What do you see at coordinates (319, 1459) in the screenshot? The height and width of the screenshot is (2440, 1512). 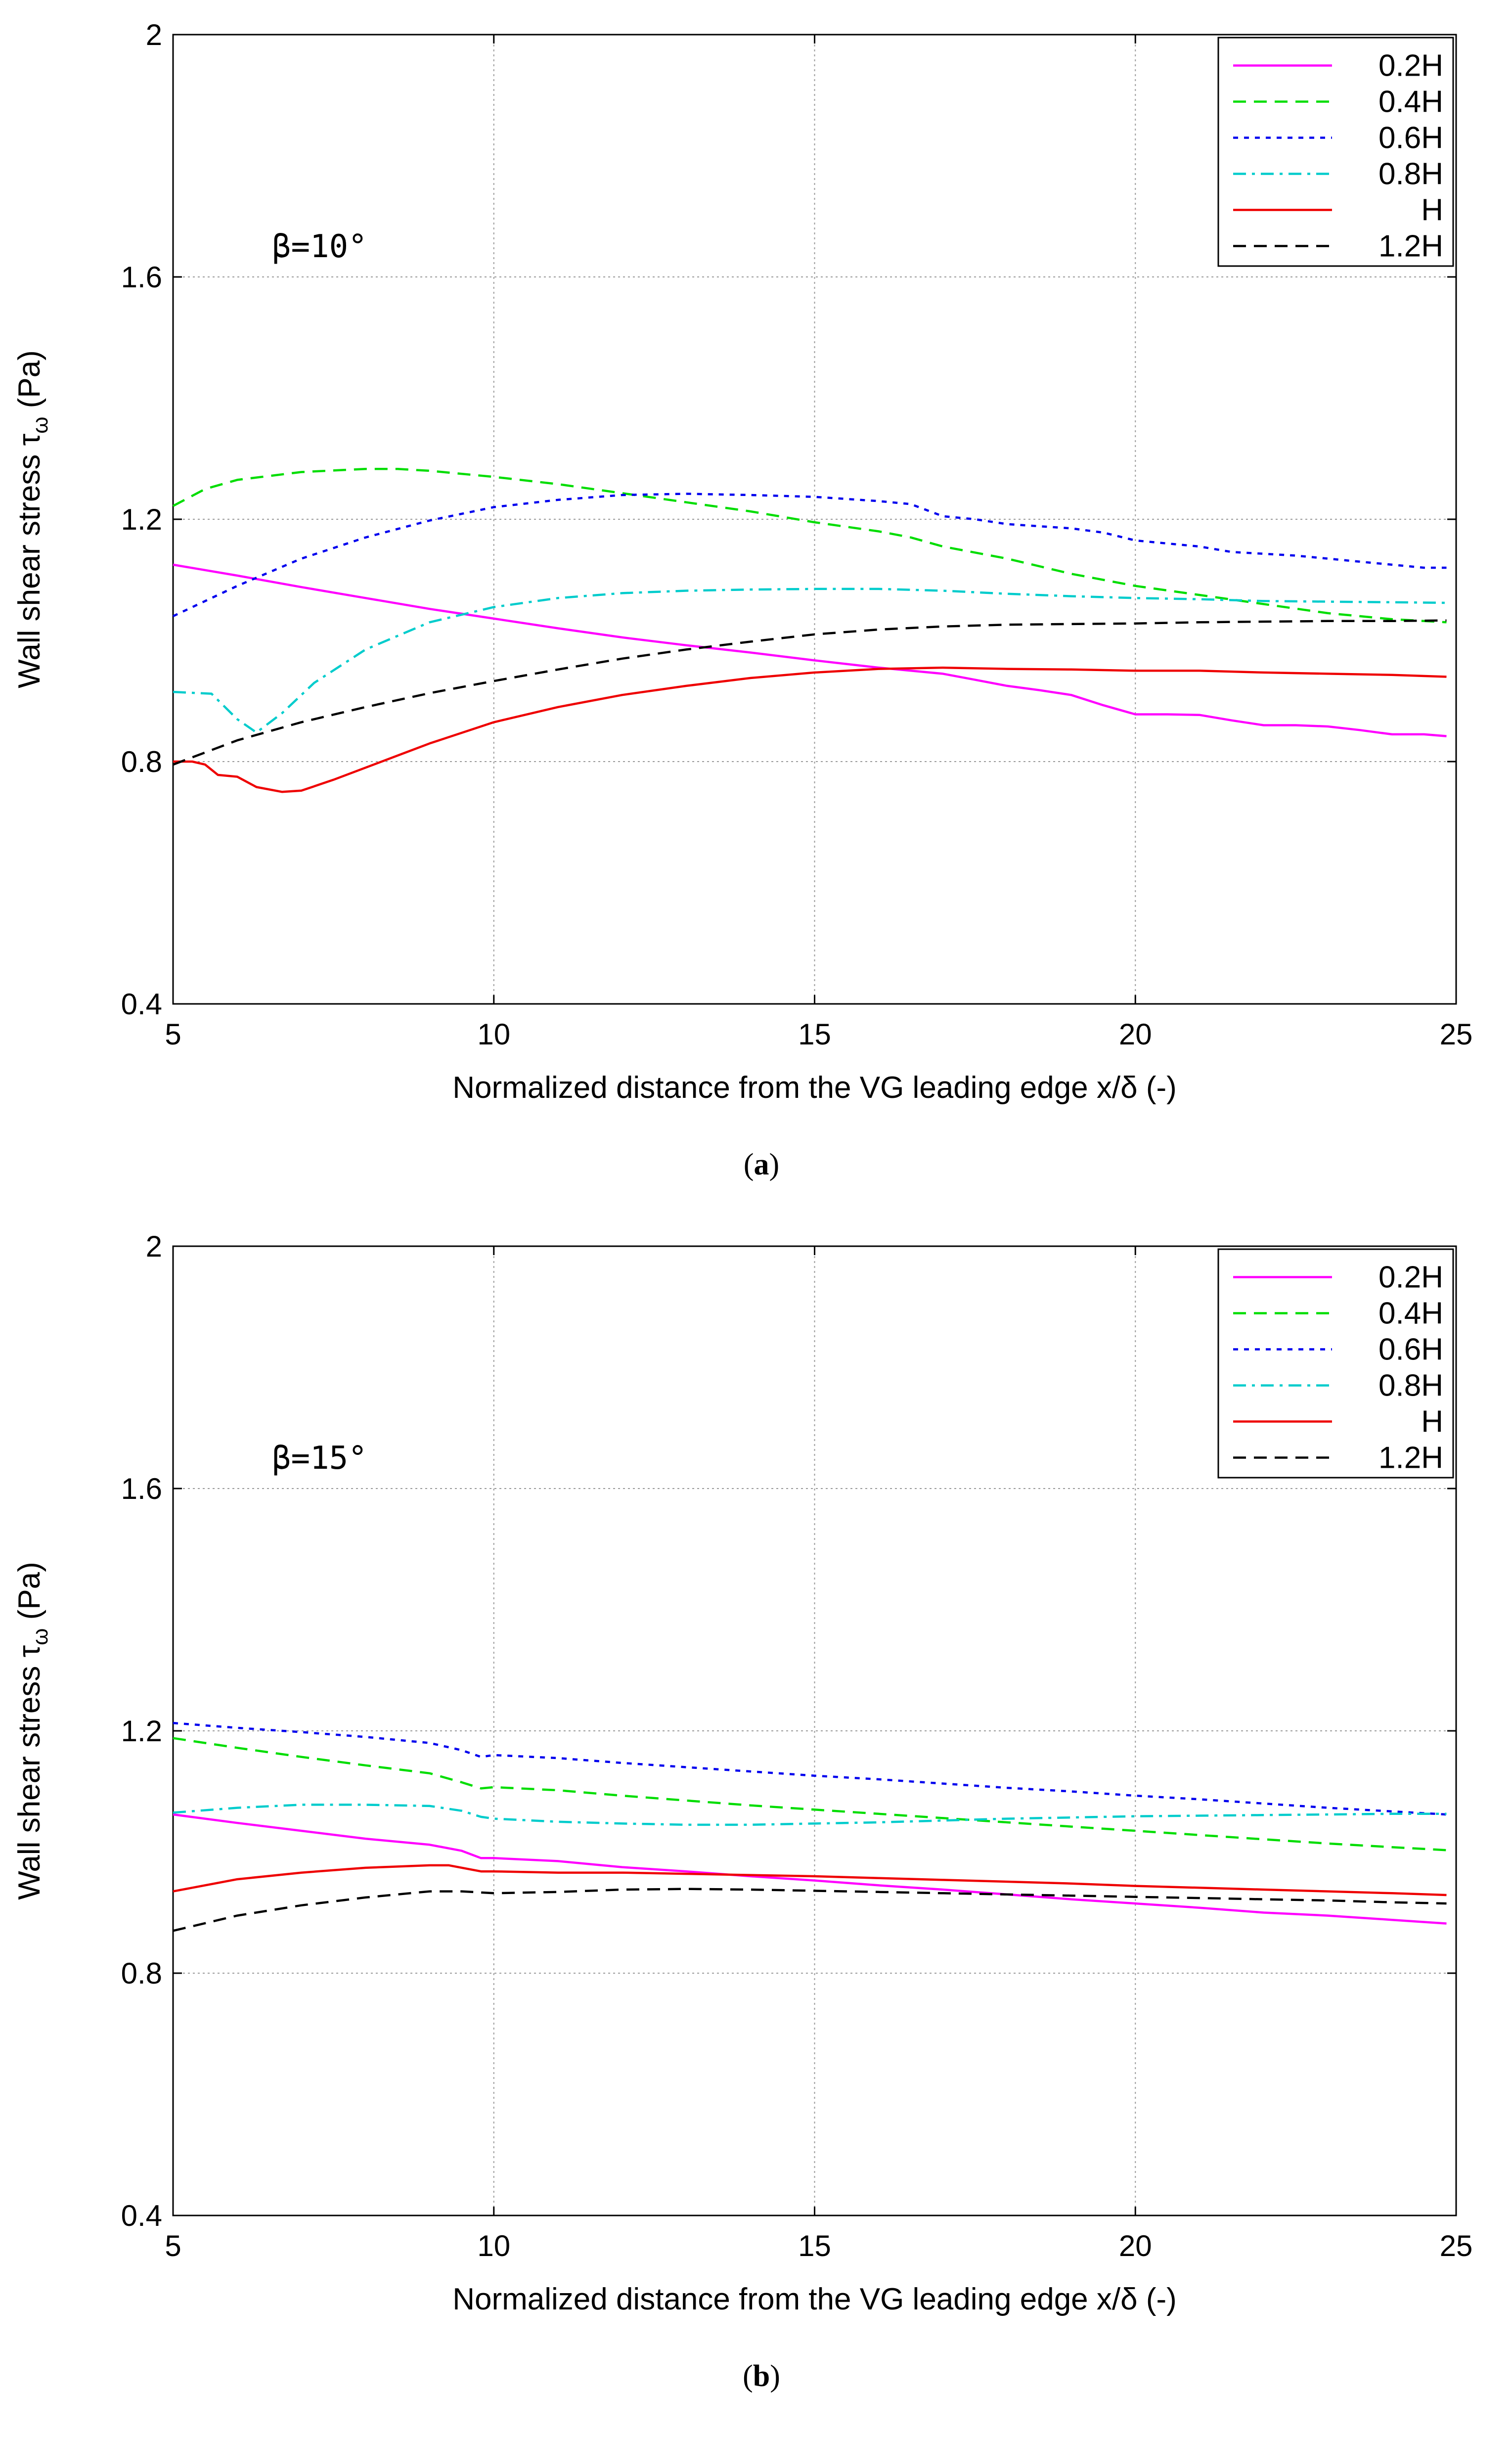 I see `beta-annotation: β=15°` at bounding box center [319, 1459].